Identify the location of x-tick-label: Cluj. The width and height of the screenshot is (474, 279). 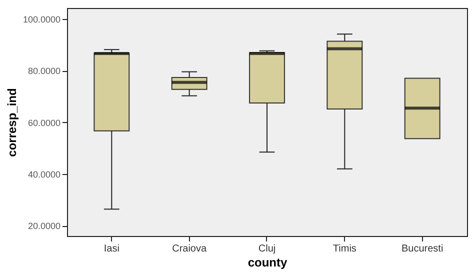
(267, 249).